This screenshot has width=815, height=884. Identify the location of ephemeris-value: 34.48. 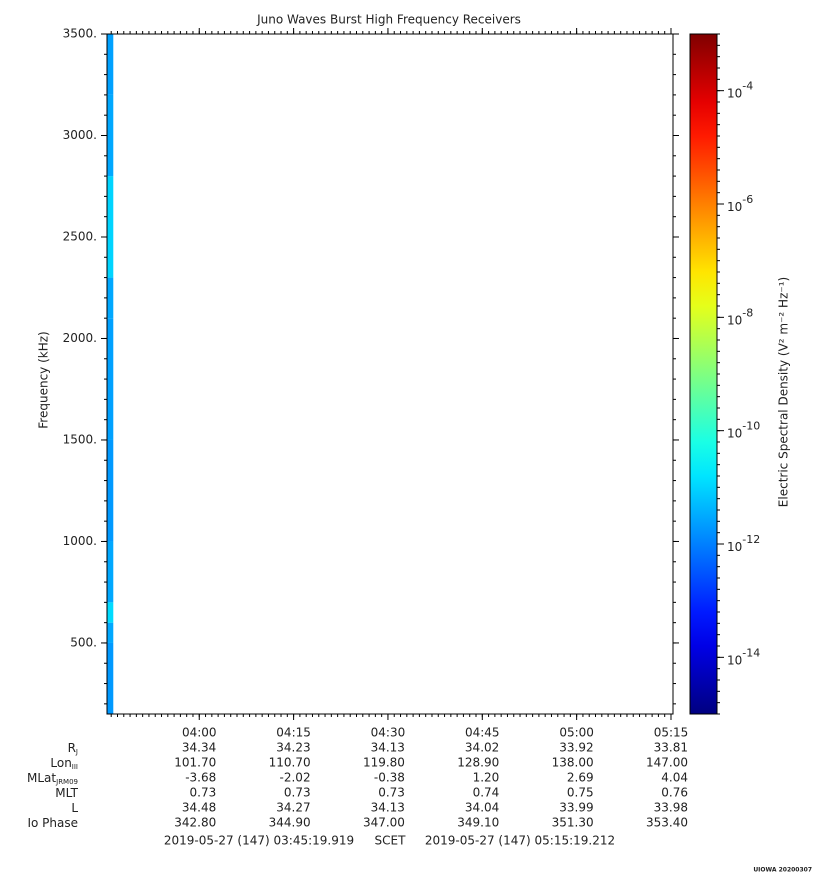
(199, 808).